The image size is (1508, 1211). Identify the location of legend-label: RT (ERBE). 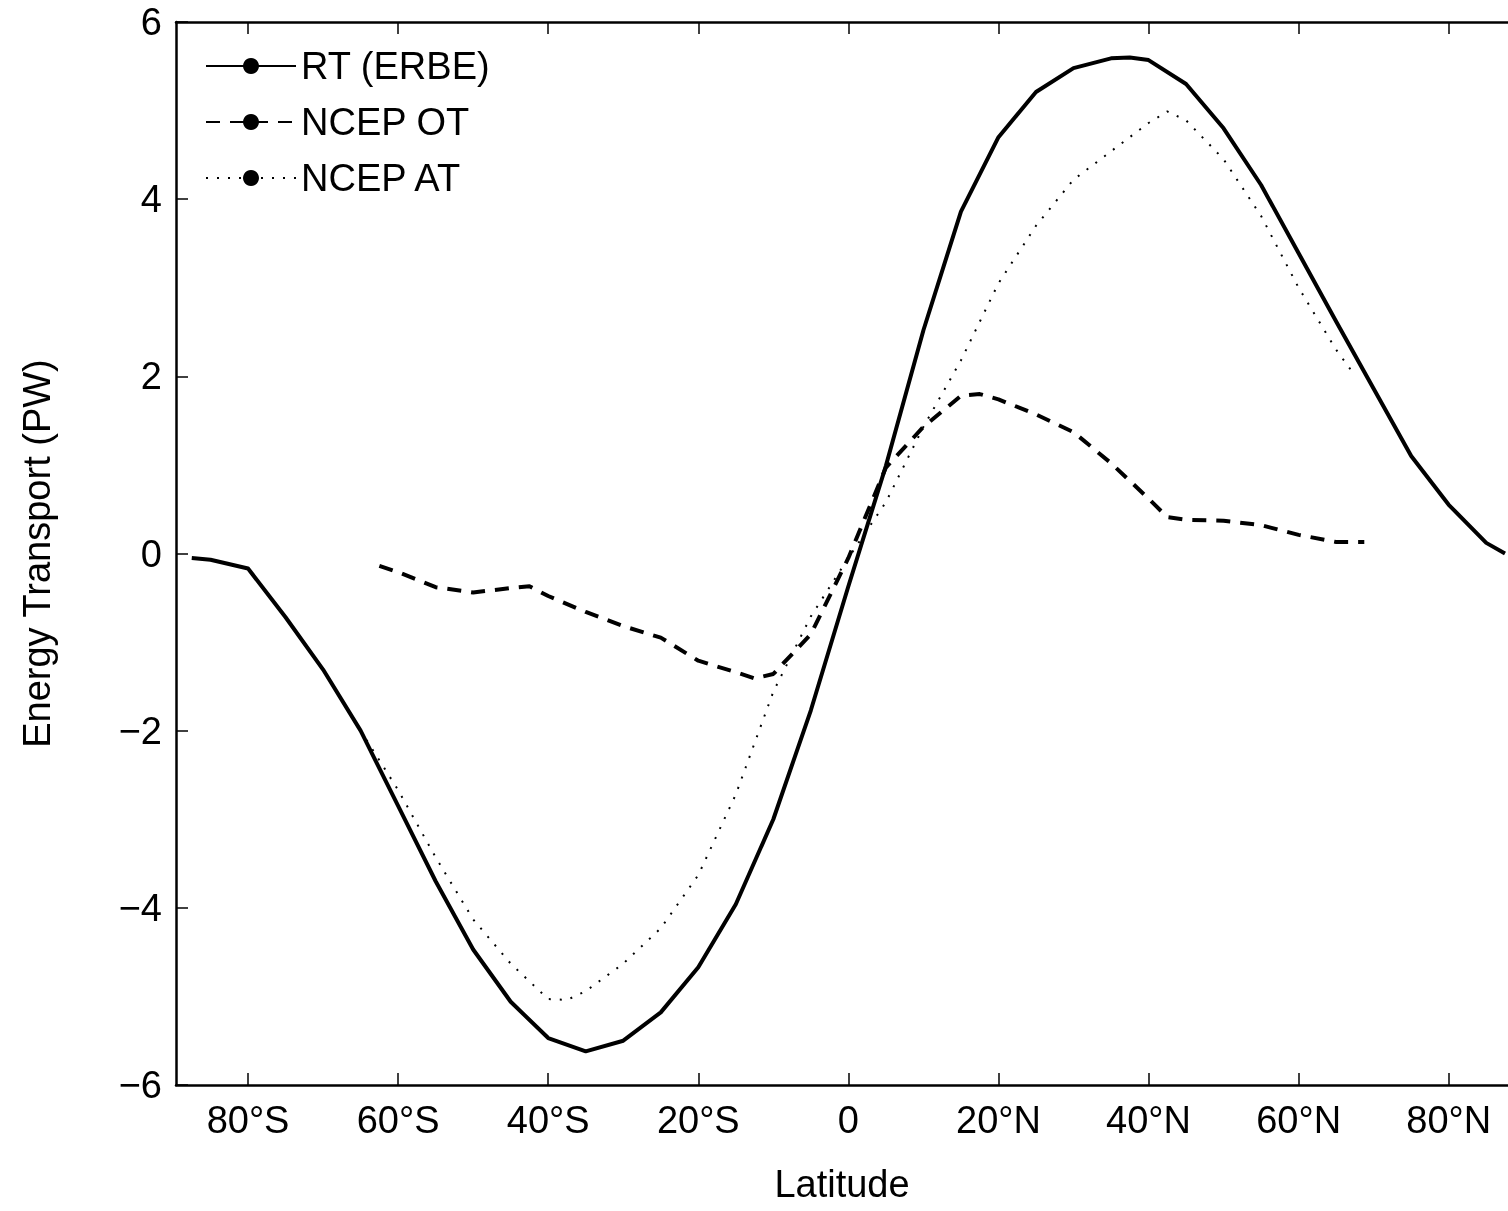
(395, 66).